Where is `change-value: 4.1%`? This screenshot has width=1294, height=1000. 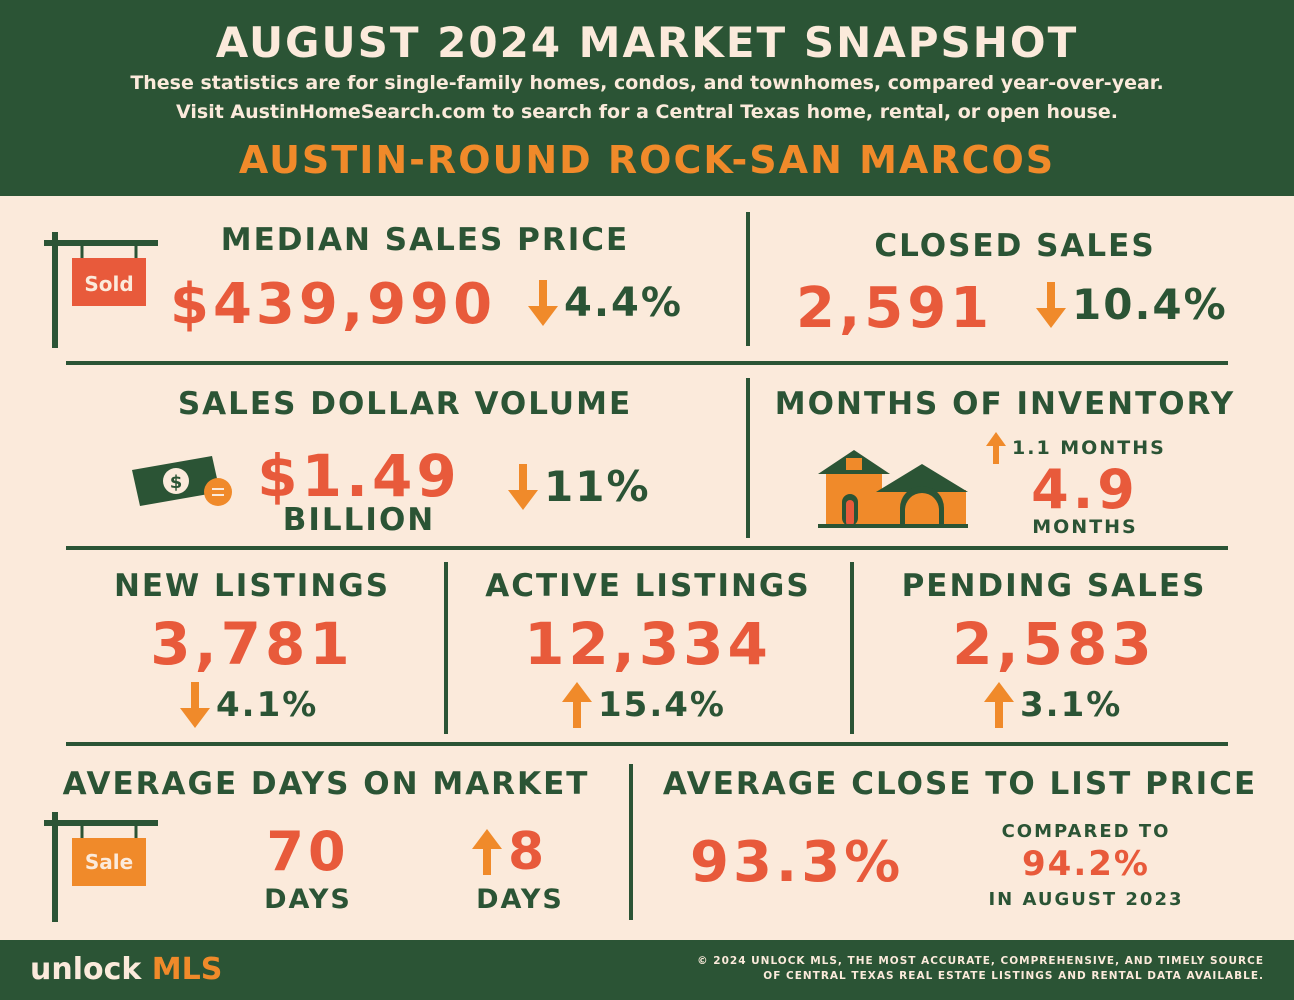
change-value: 4.1% is located at coordinates (267, 705).